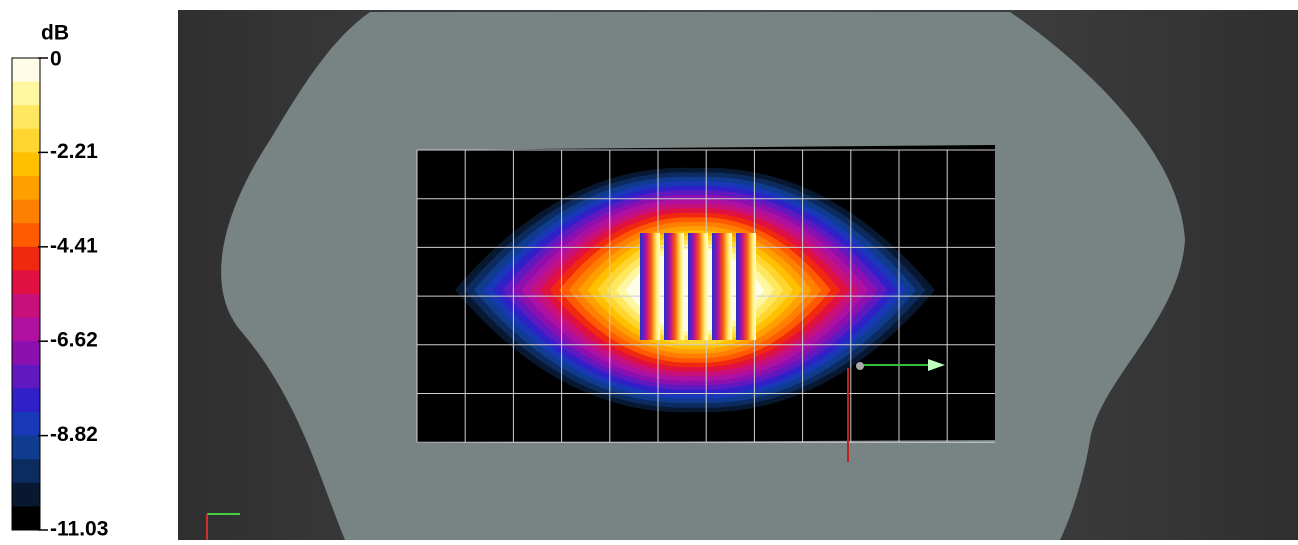  What do you see at coordinates (860, 366) in the screenshot?
I see `origin` at bounding box center [860, 366].